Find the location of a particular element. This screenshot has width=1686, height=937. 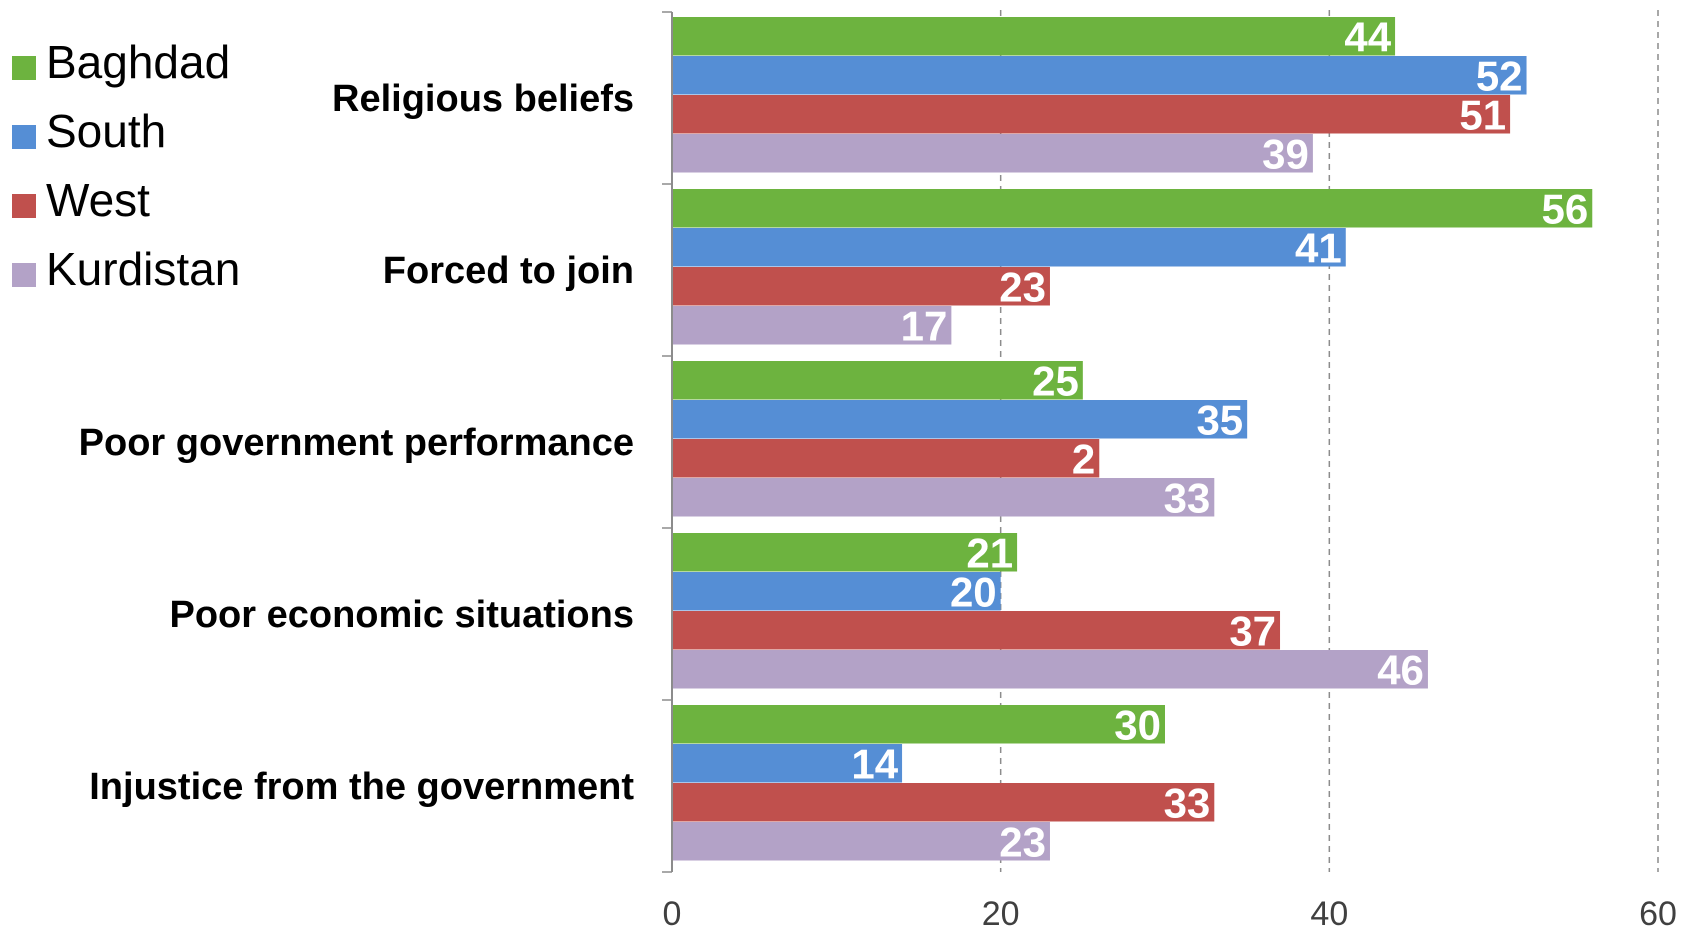

data-label-baghdad-3: 21 is located at coordinates (989, 553).